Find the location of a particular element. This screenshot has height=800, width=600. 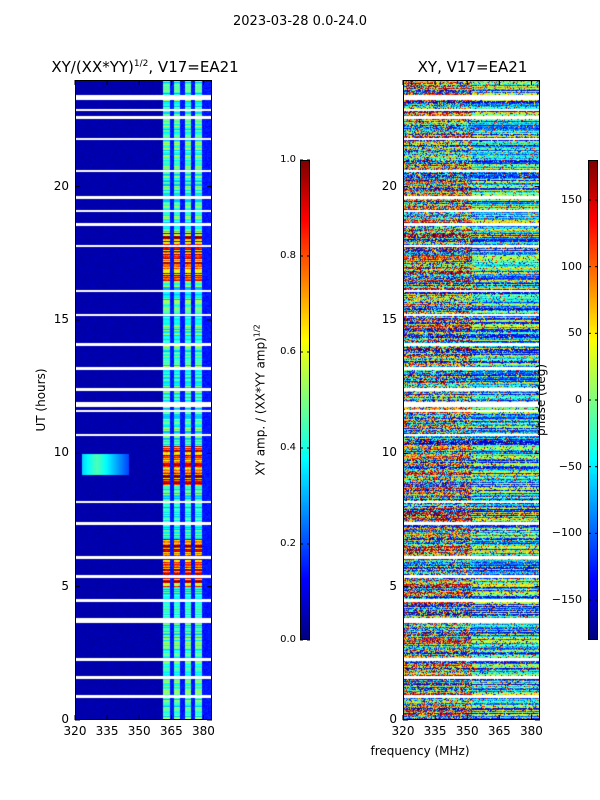

colorbar-tick-label: −50 is located at coordinates (570, 466).